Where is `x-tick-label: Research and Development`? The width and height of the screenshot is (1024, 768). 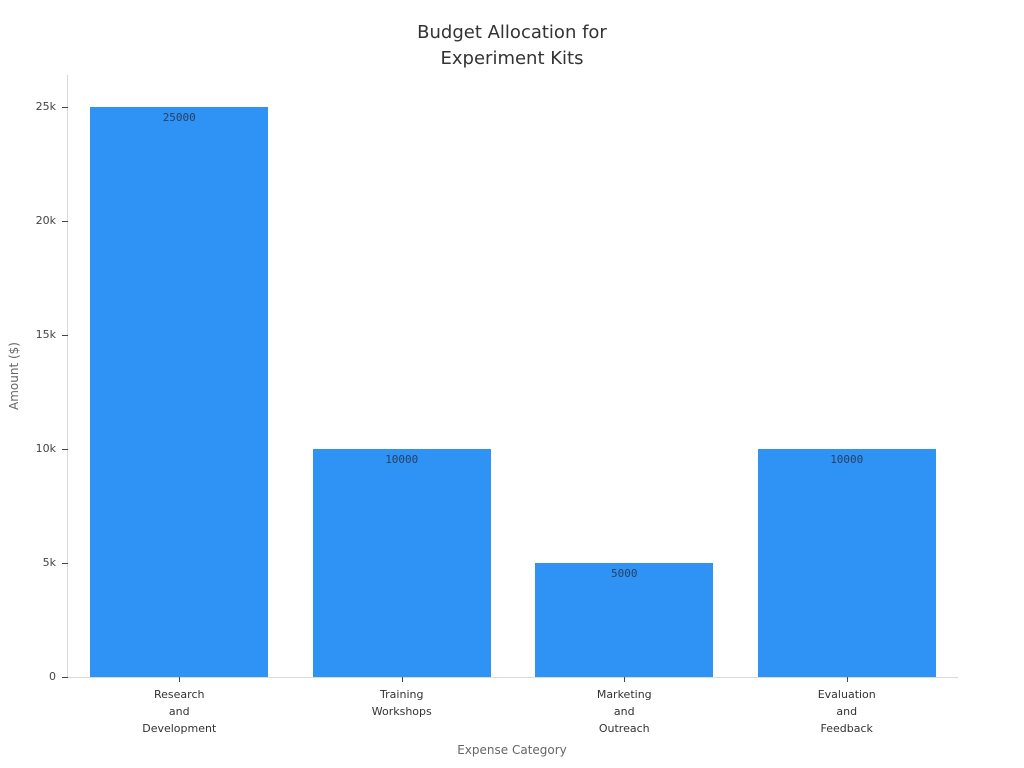 x-tick-label: Research and Development is located at coordinates (179, 711).